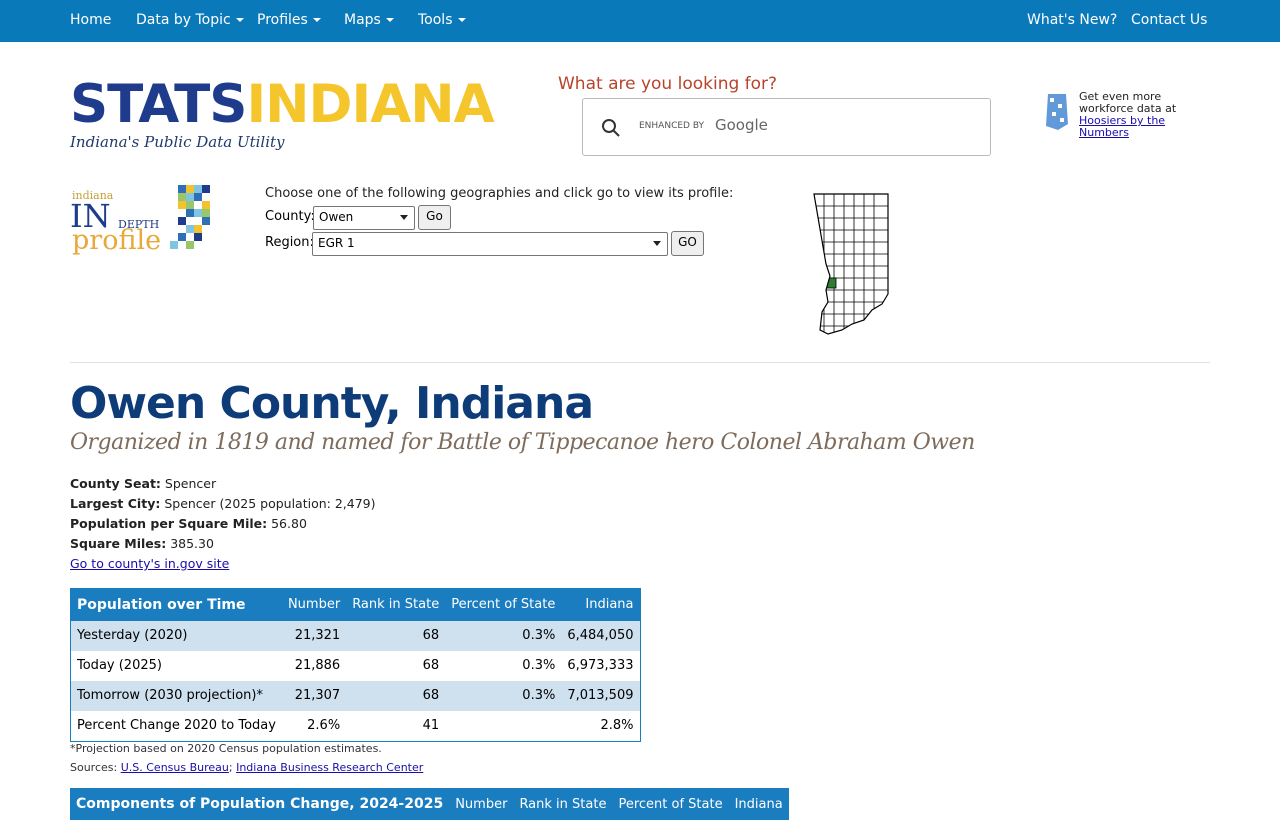 This screenshot has width=1280, height=820. I want to click on fact-value: Spencer (2025 population: 2,479), so click(270, 503).